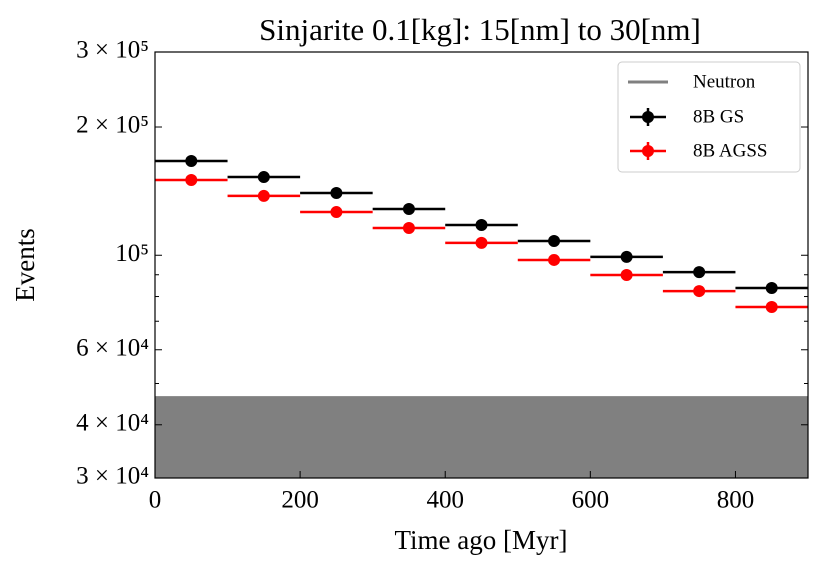 This screenshot has height=573, width=830. Describe the element at coordinates (300, 500) in the screenshot. I see `x-tick-label: 200` at that location.